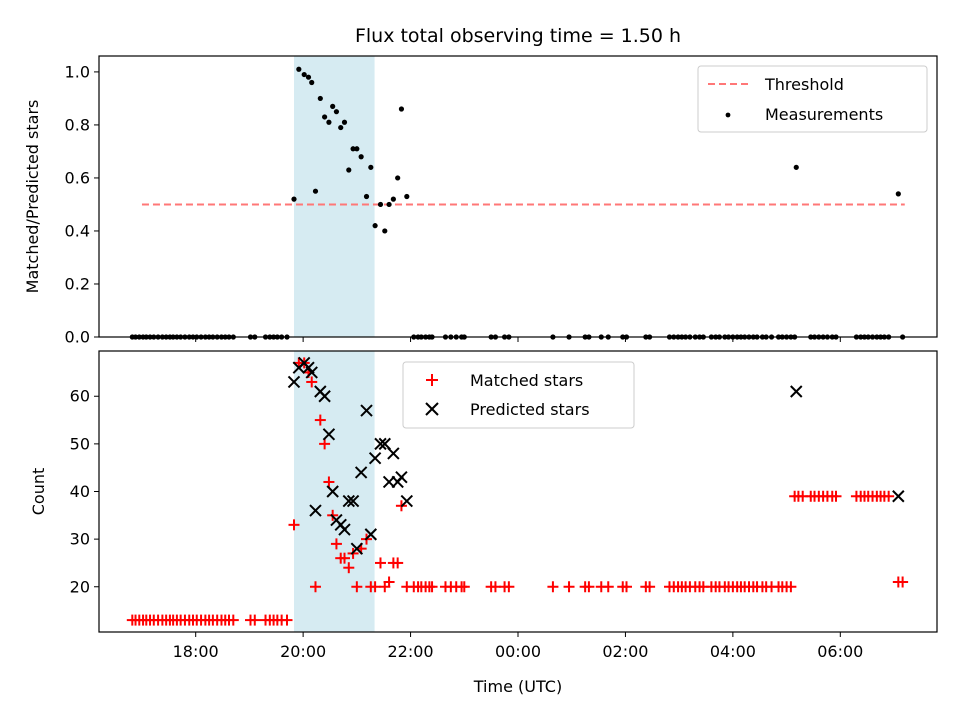 The image size is (960, 720). What do you see at coordinates (77, 230) in the screenshot?
I see `top-y-tick-label: 0.4` at bounding box center [77, 230].